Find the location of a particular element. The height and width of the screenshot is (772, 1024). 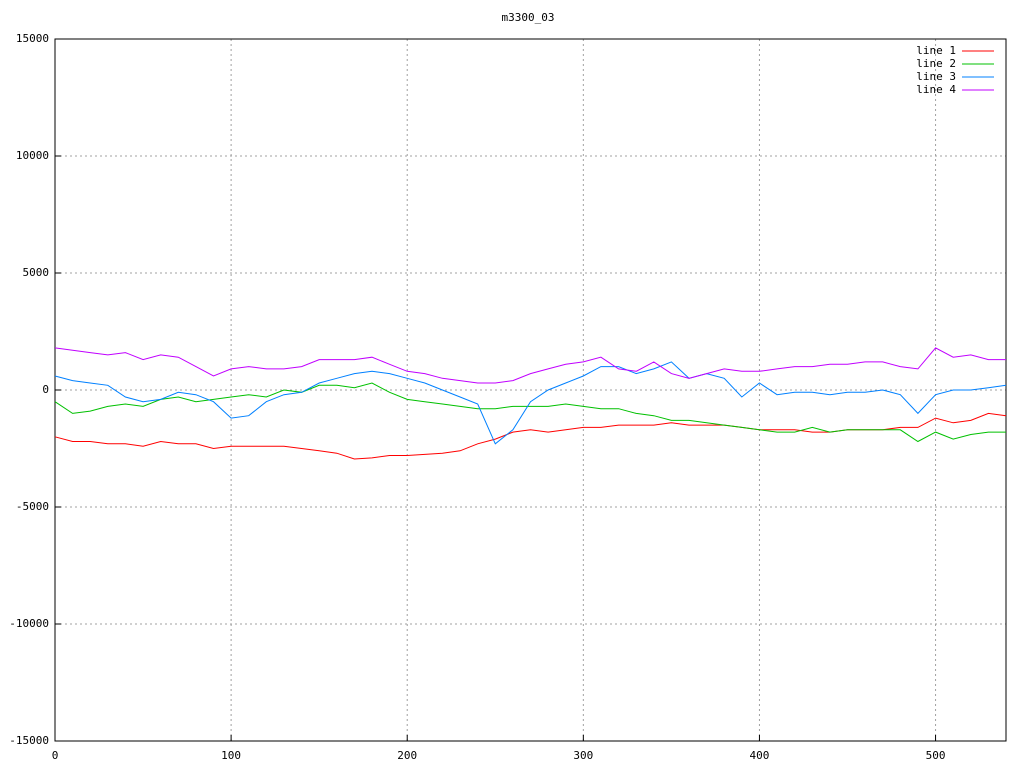

y-tick-label: 15000 is located at coordinates (32, 38).